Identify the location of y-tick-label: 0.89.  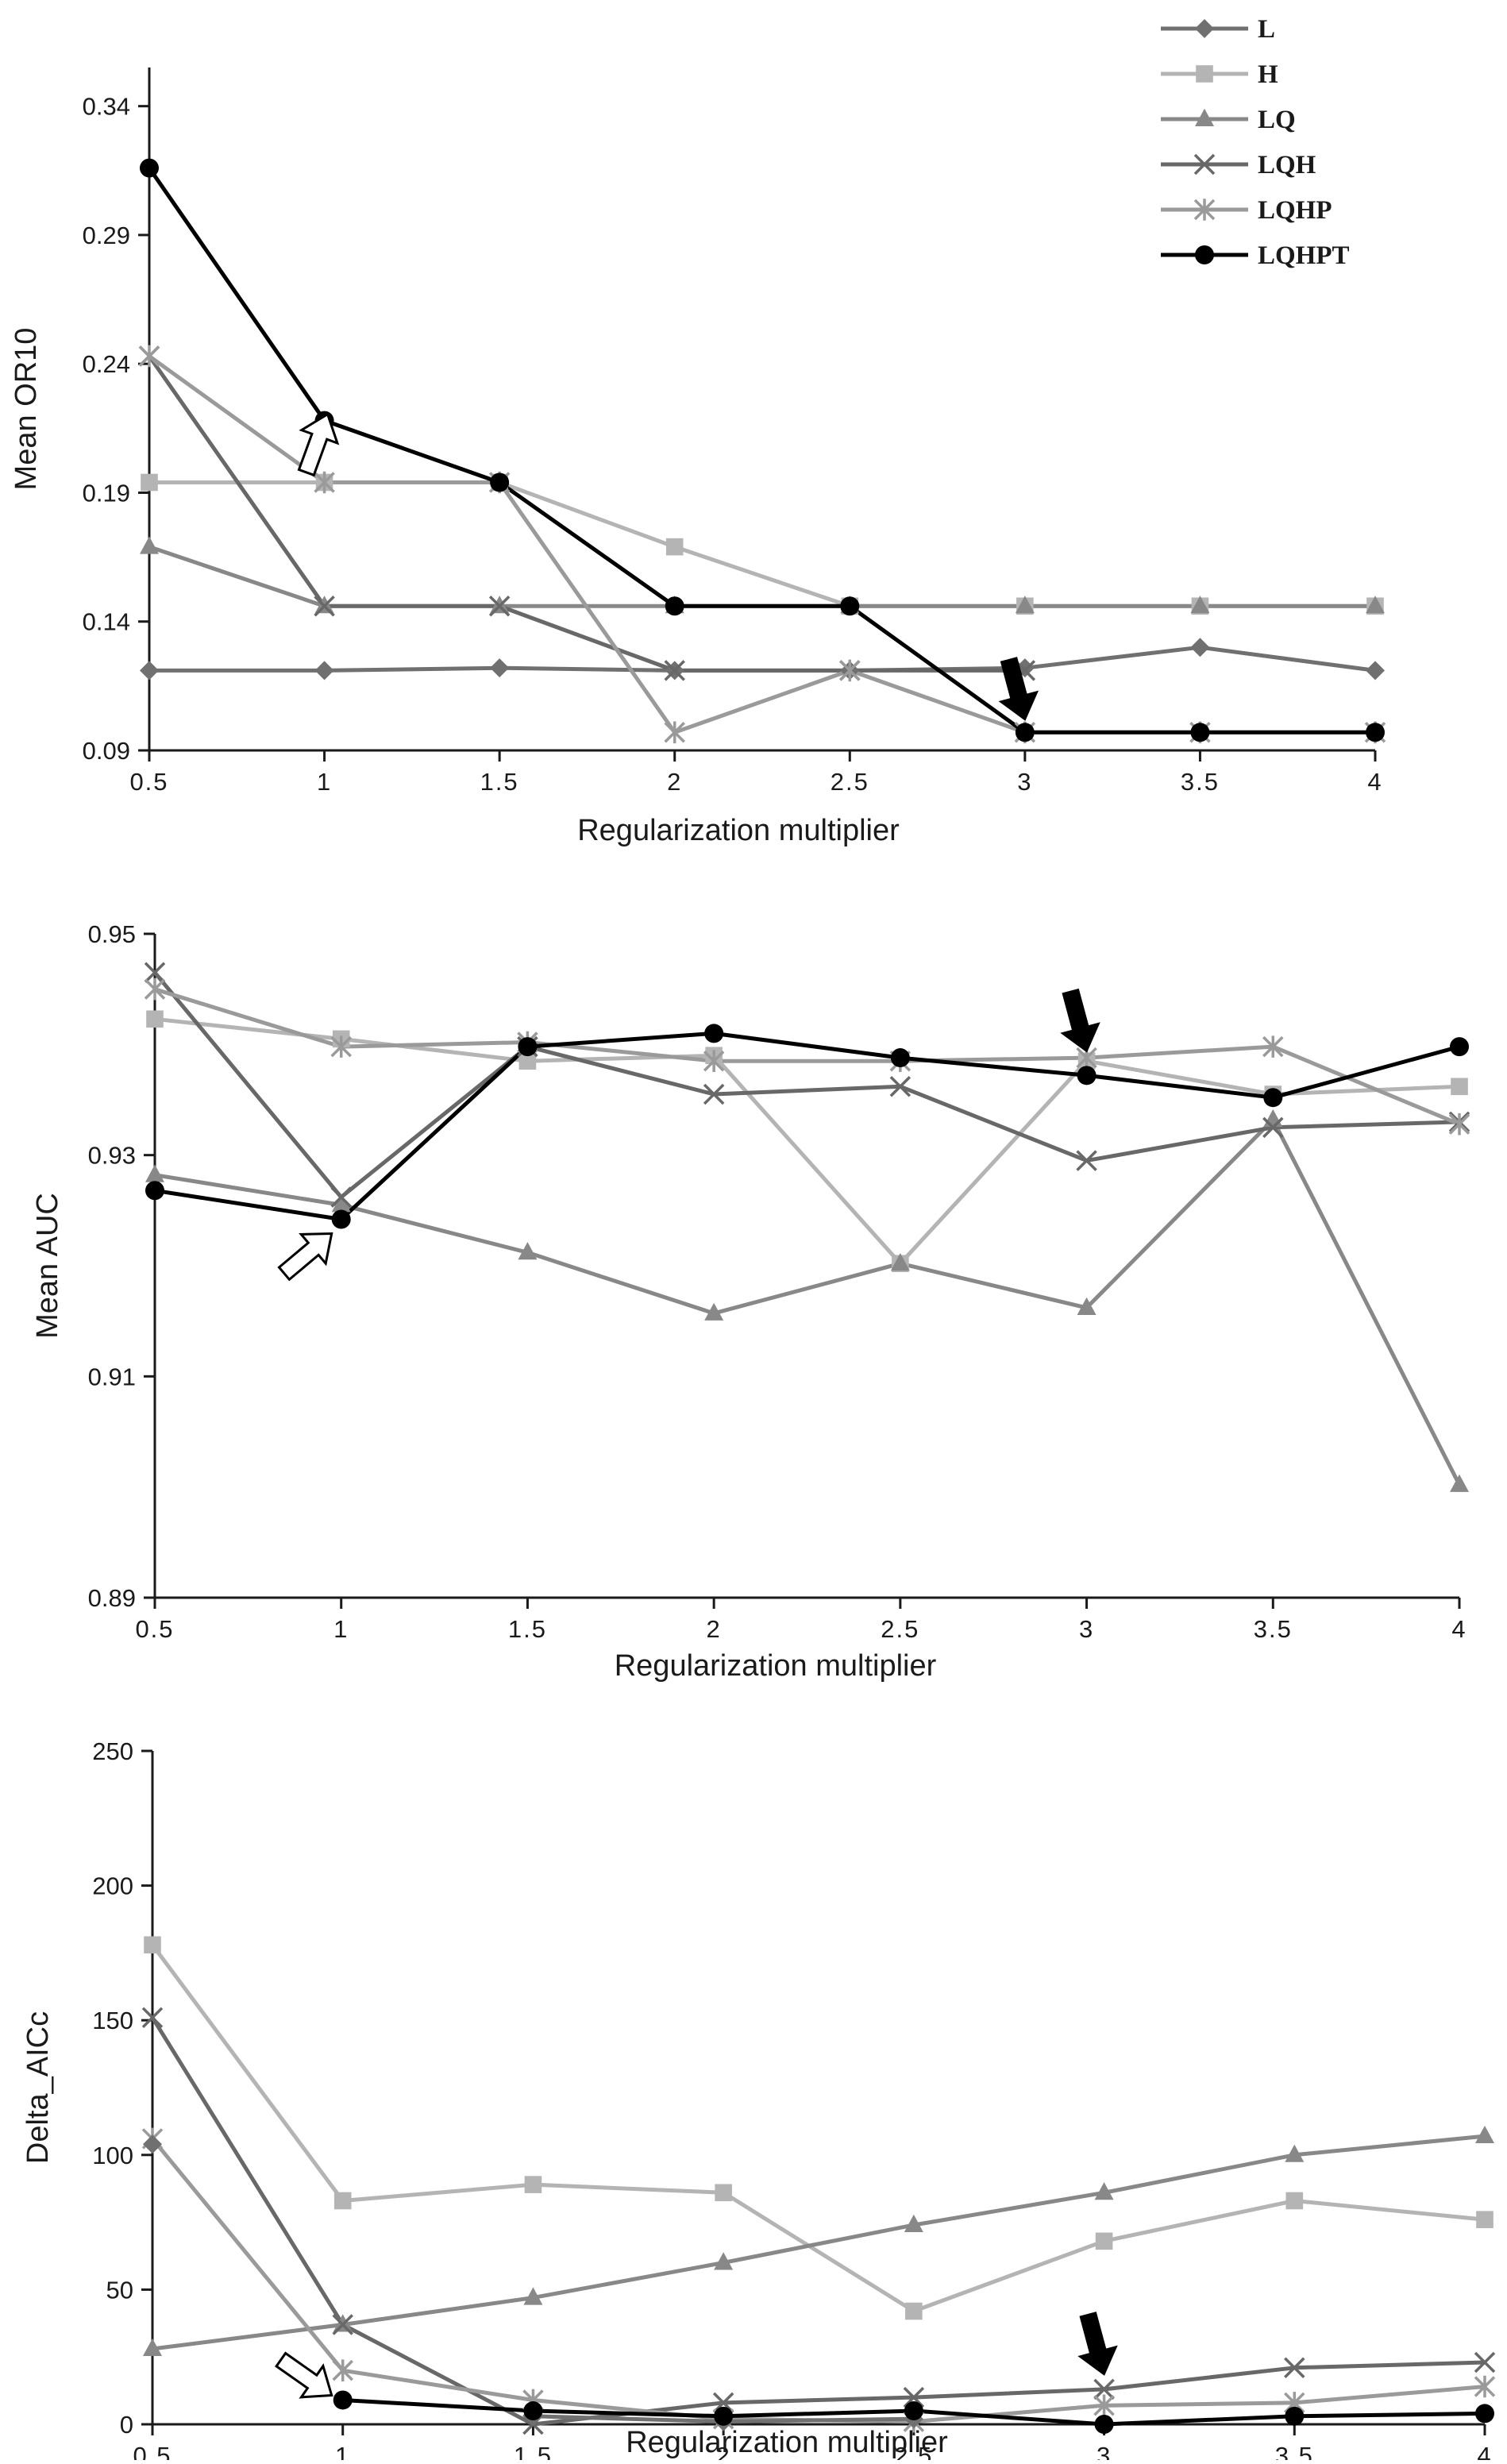
(112, 1598).